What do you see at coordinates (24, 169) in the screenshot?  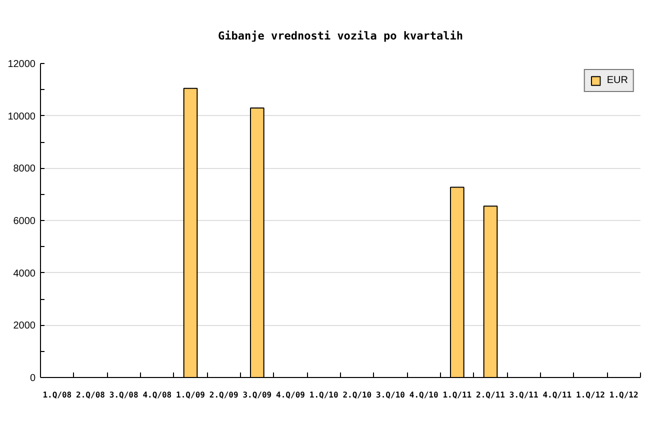 I see `y-tick-label: 8000` at bounding box center [24, 169].